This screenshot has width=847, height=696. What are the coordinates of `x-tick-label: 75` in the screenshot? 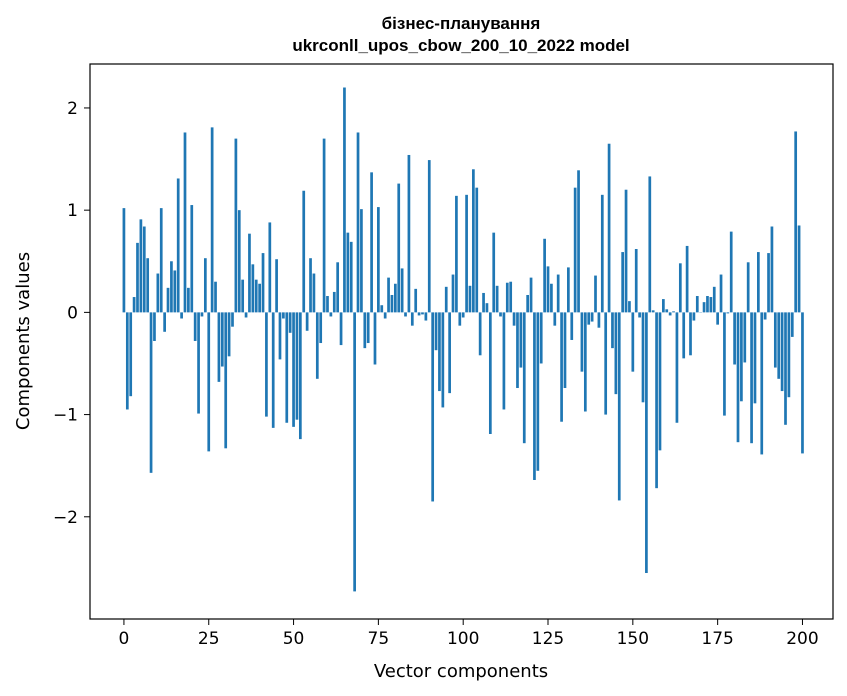 It's located at (379, 639).